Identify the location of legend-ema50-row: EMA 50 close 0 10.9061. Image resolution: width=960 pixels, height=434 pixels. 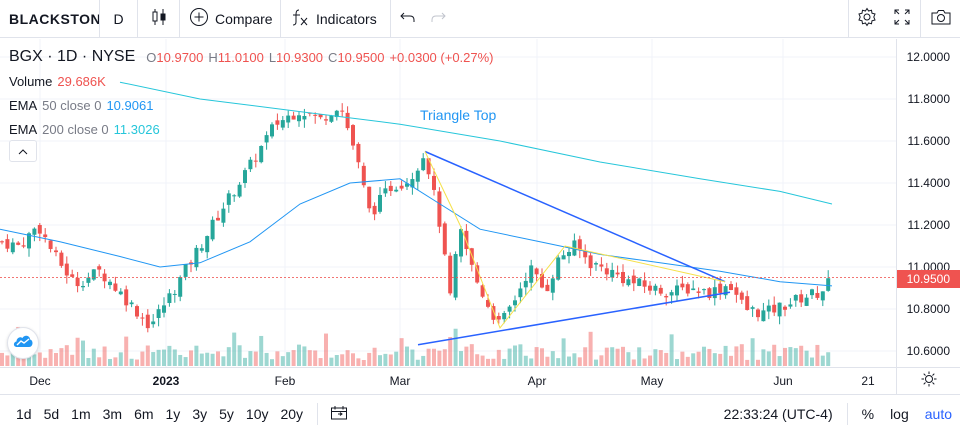
(251, 105).